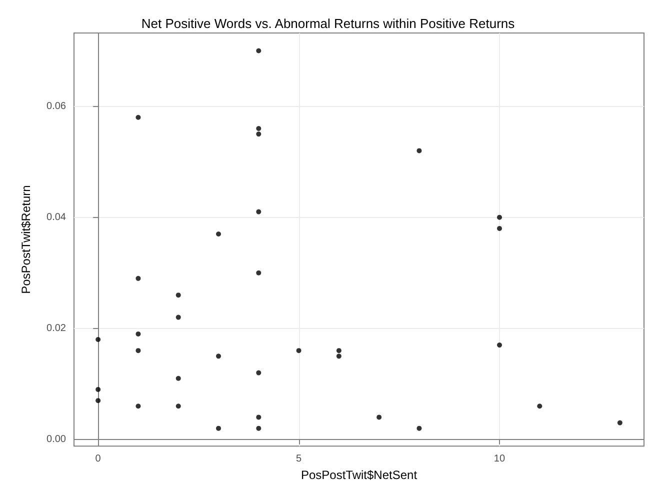  I want to click on x-tick-label: 10, so click(500, 459).